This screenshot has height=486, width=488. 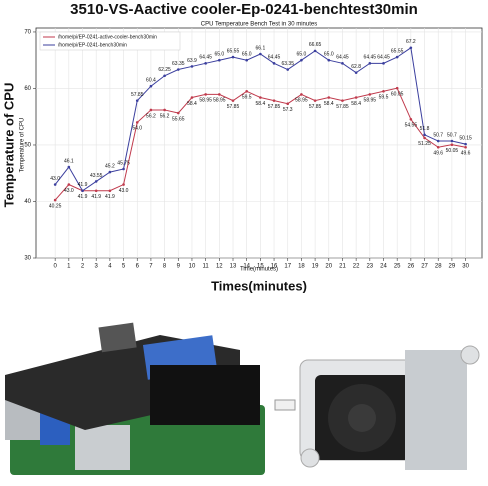 I want to click on x-tick-label: 25, so click(x=397, y=267).